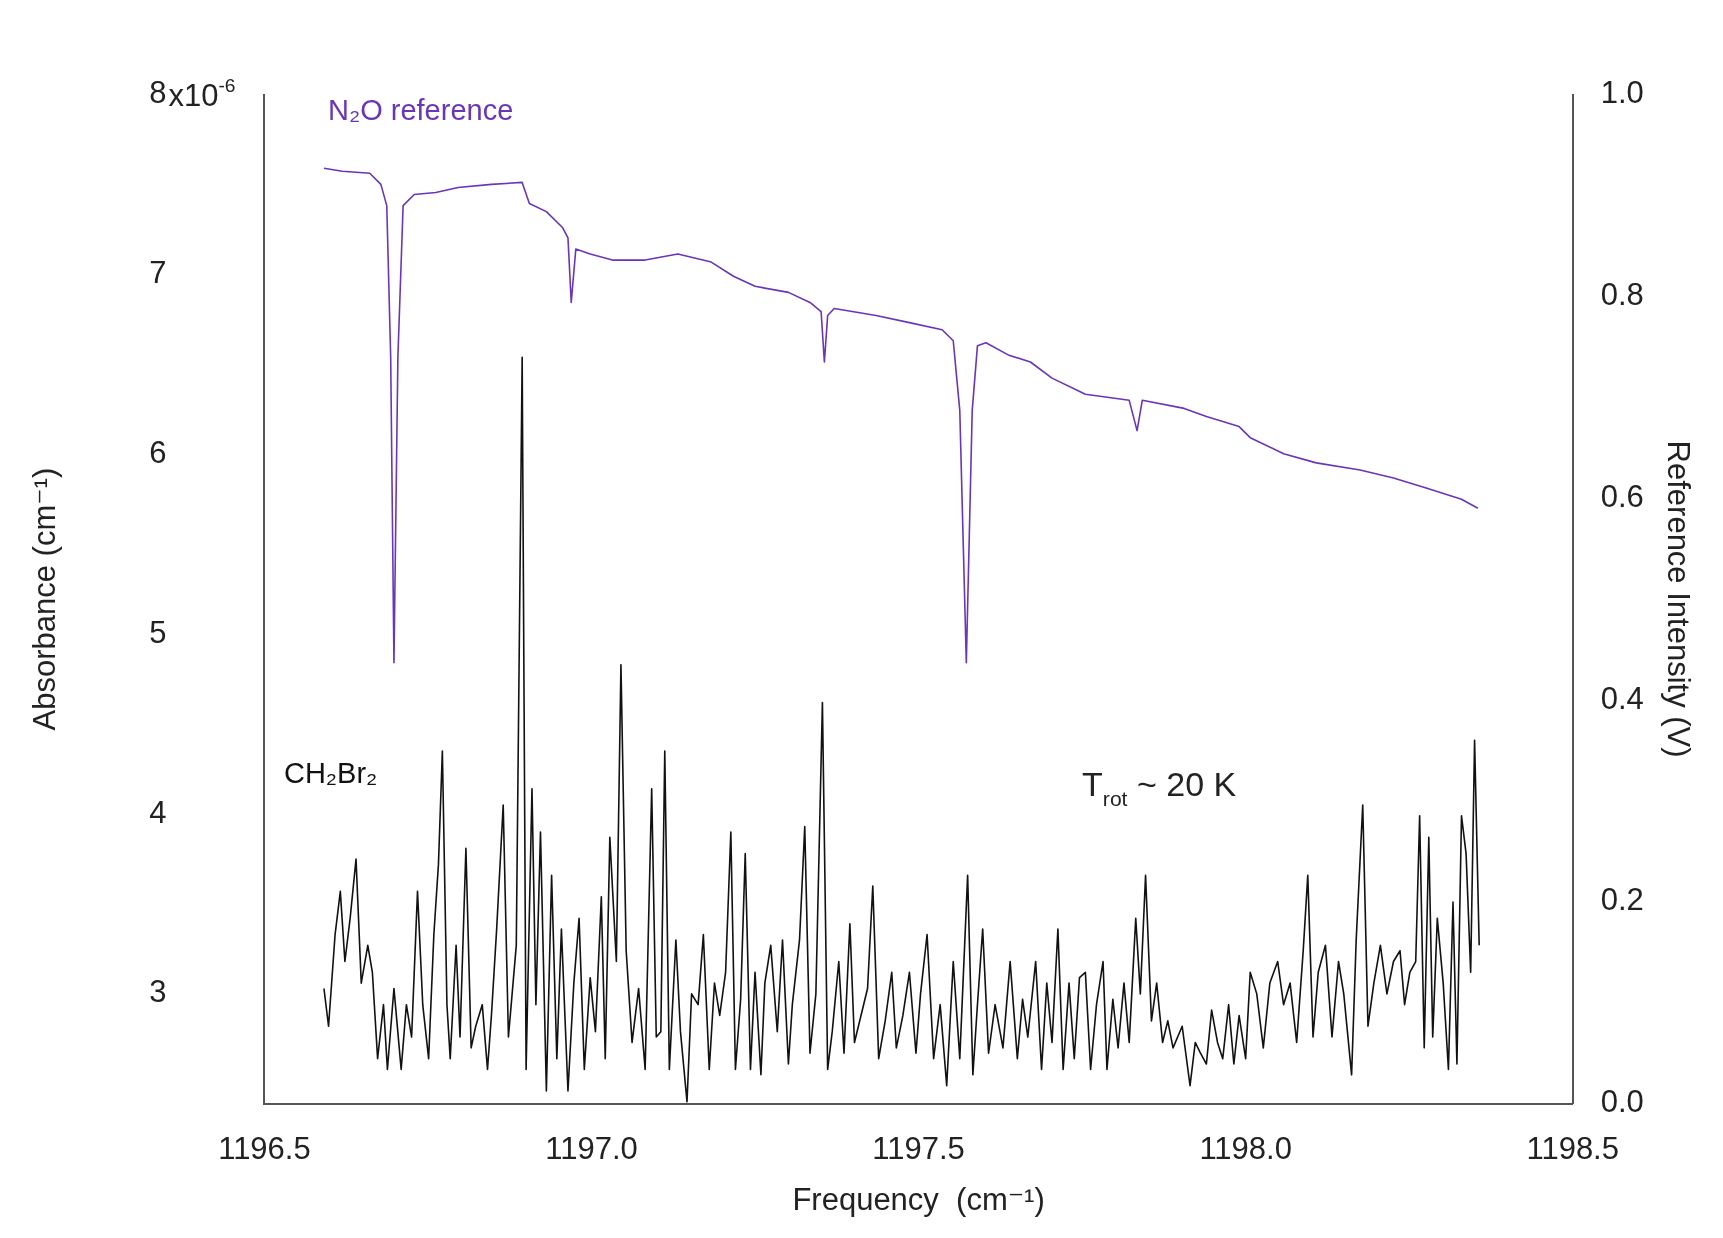 This screenshot has height=1238, width=1723. What do you see at coordinates (330, 773) in the screenshot?
I see `text: CH₂Br₂` at bounding box center [330, 773].